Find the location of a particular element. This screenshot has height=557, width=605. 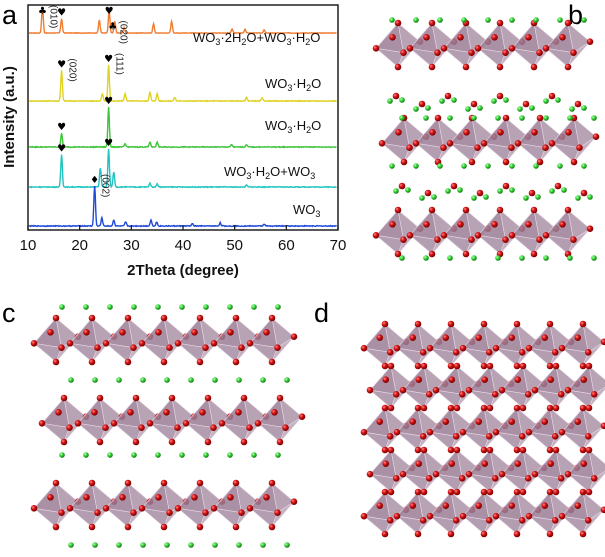

miller-index-5: (020) is located at coordinates (72, 69).